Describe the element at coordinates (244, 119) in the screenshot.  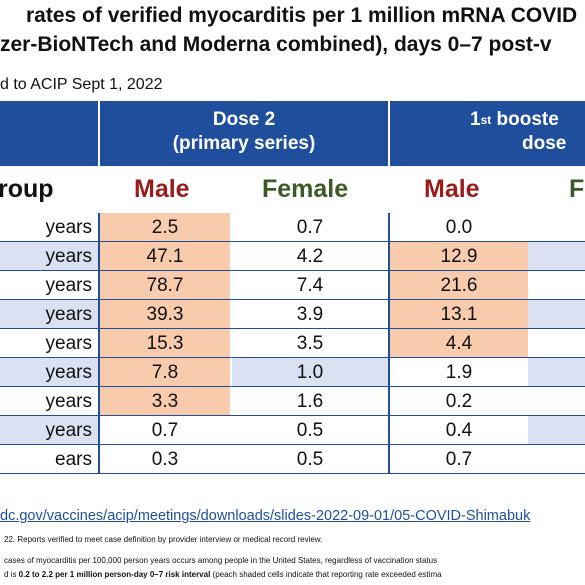
I see `dose2-header-line1: Dose 2` at that location.